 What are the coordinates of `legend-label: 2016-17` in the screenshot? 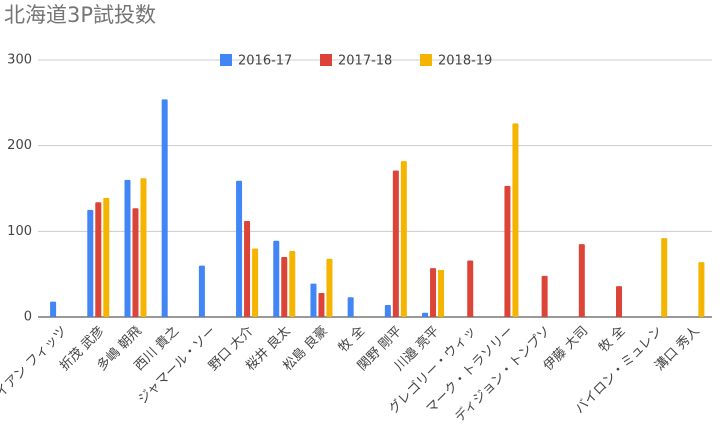 It's located at (265, 61).